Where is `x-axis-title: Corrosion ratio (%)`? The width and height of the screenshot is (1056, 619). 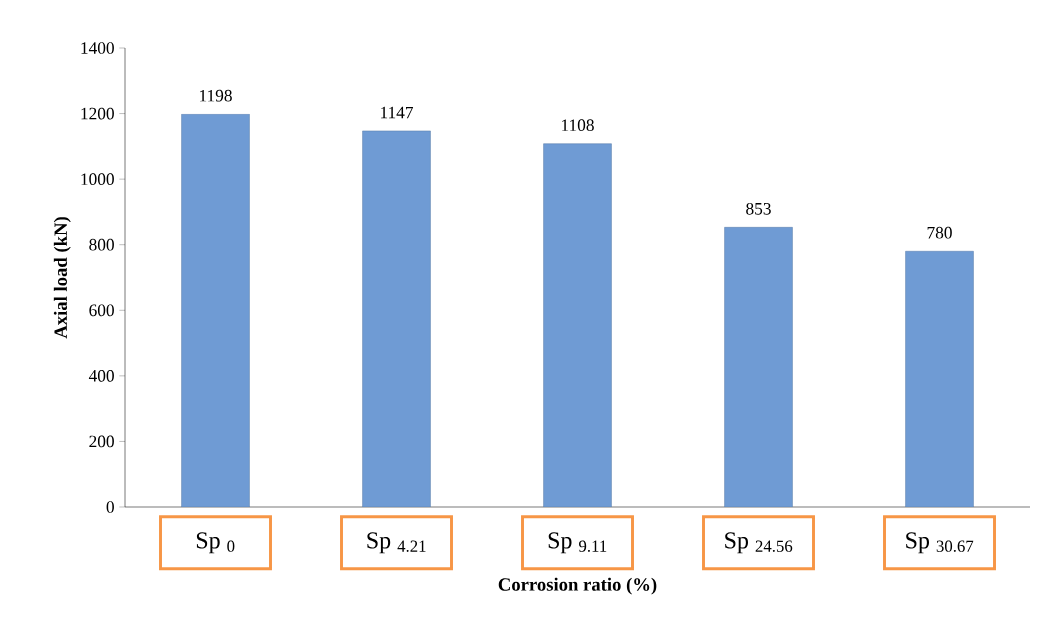 x-axis-title: Corrosion ratio (%) is located at coordinates (577, 586).